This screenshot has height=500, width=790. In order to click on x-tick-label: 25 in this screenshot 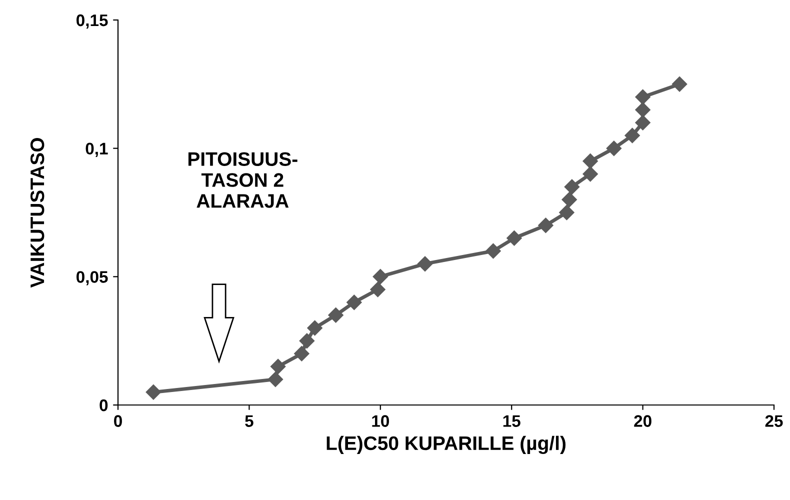, I will do `click(774, 421)`.